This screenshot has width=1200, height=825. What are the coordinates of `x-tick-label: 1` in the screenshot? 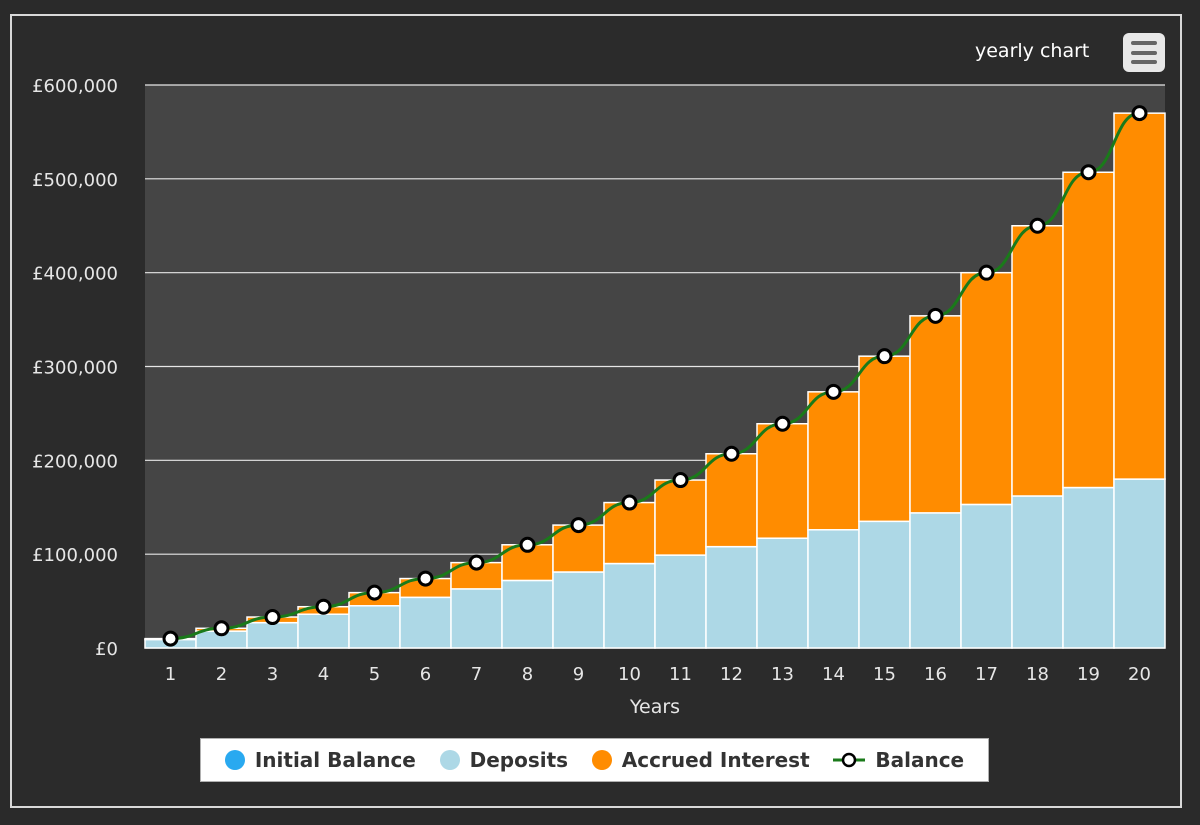 It's located at (170, 674).